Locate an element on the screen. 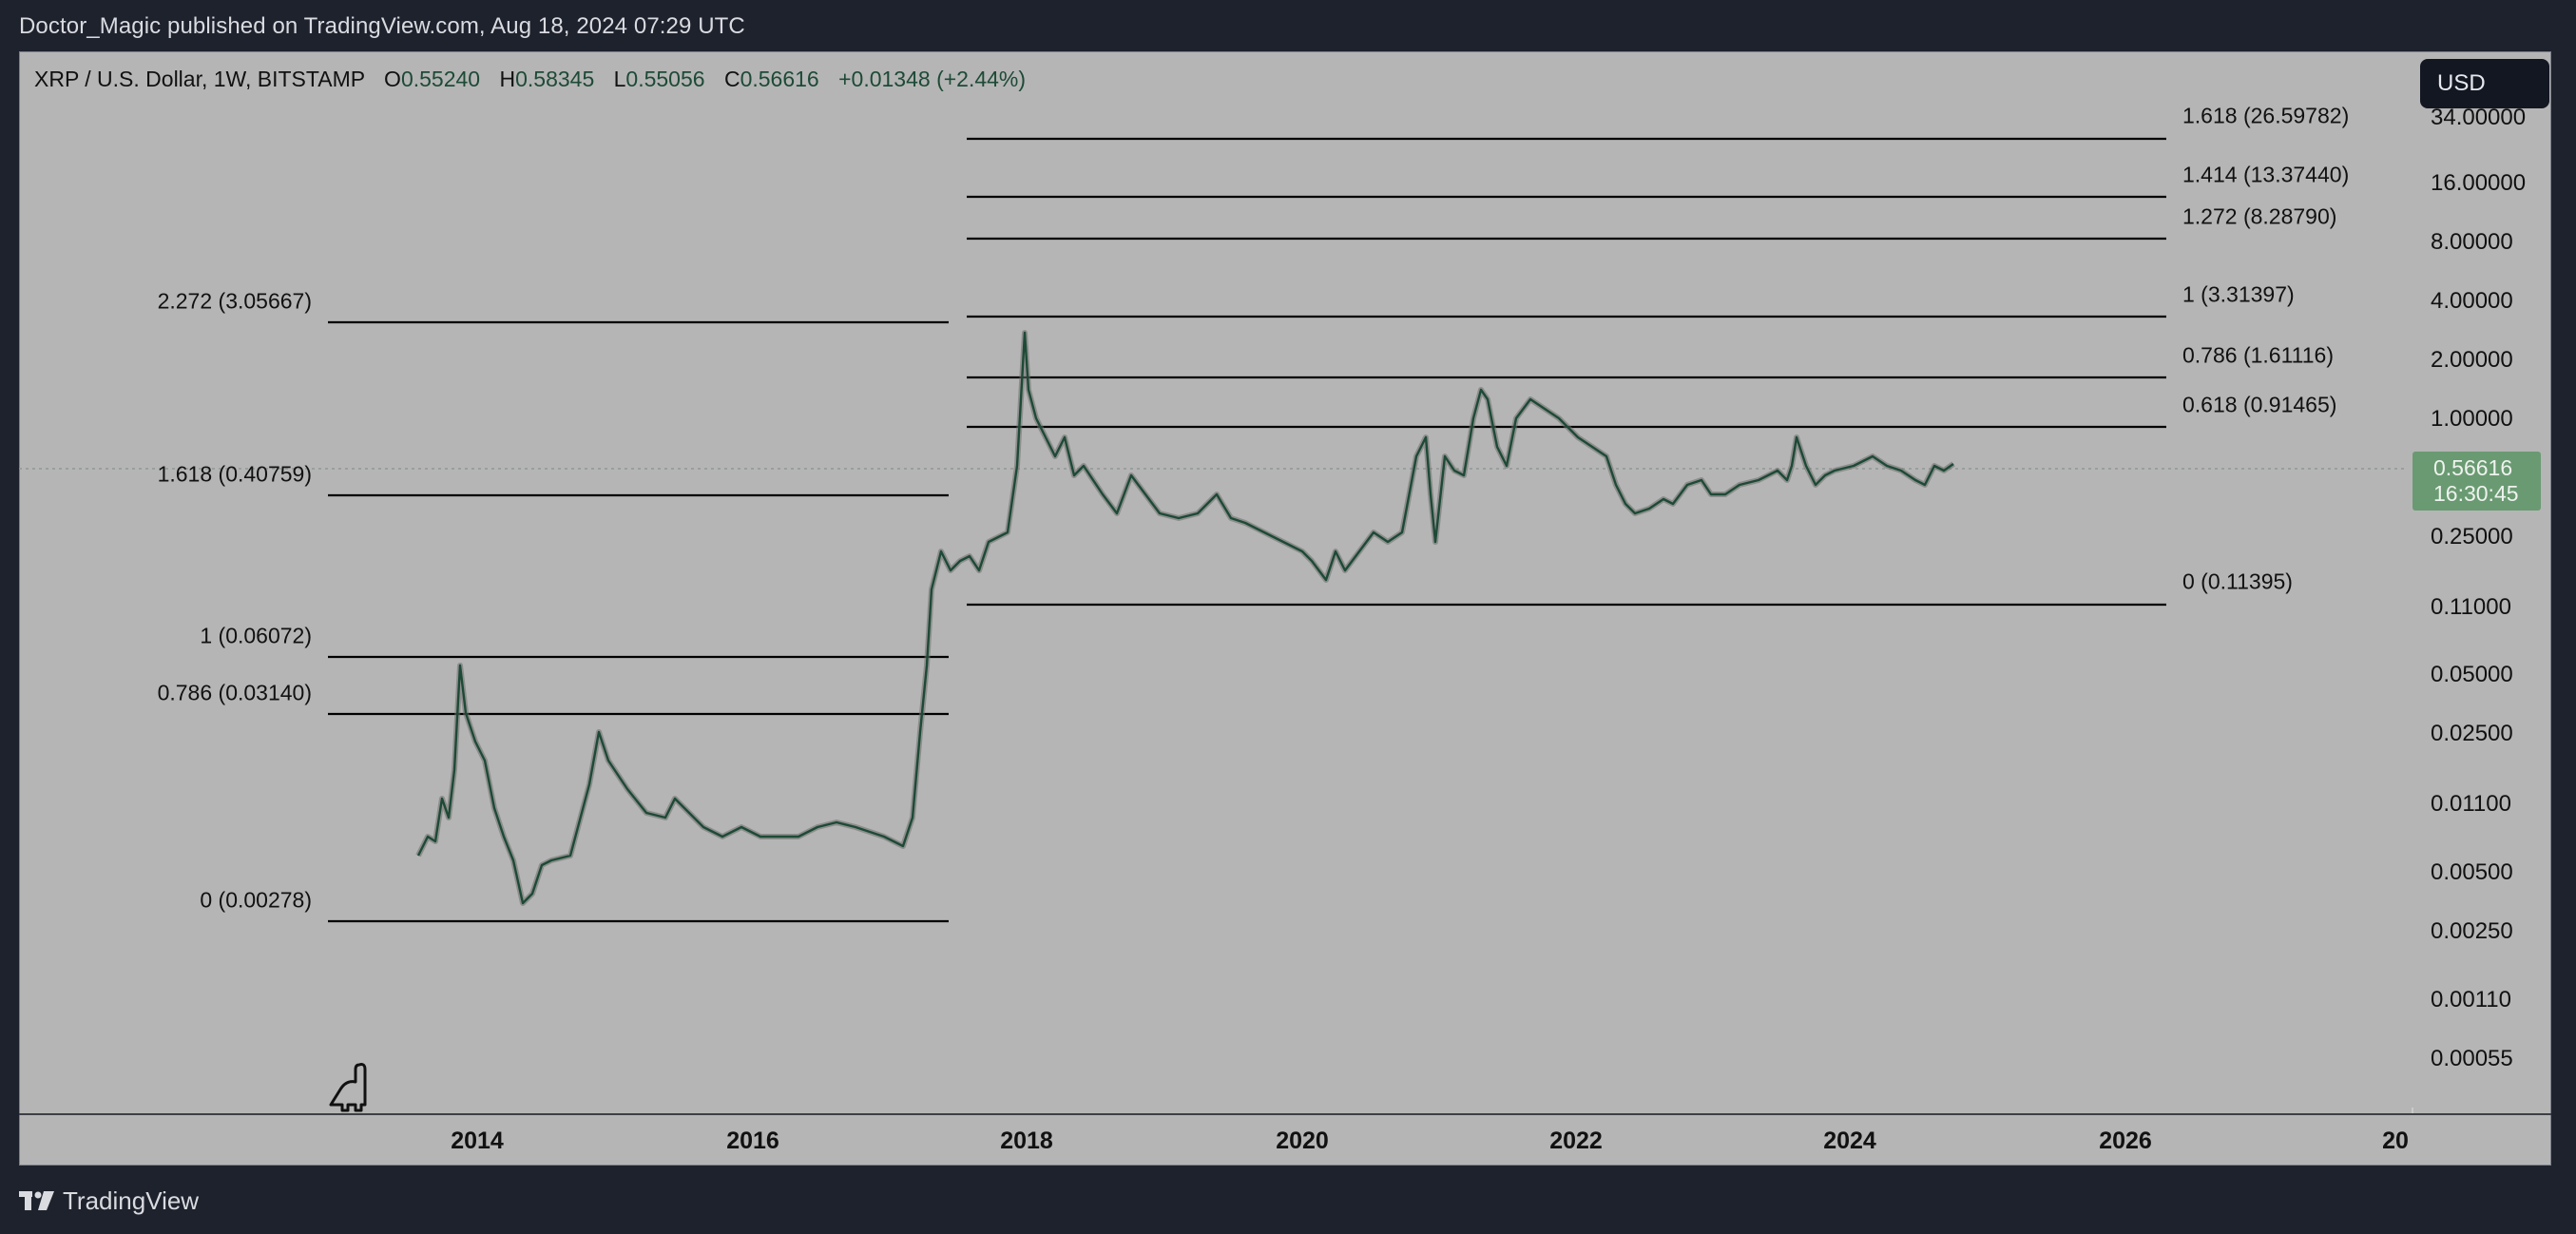 The image size is (2576, 1234). y-tick: 2.00000 is located at coordinates (2472, 360).